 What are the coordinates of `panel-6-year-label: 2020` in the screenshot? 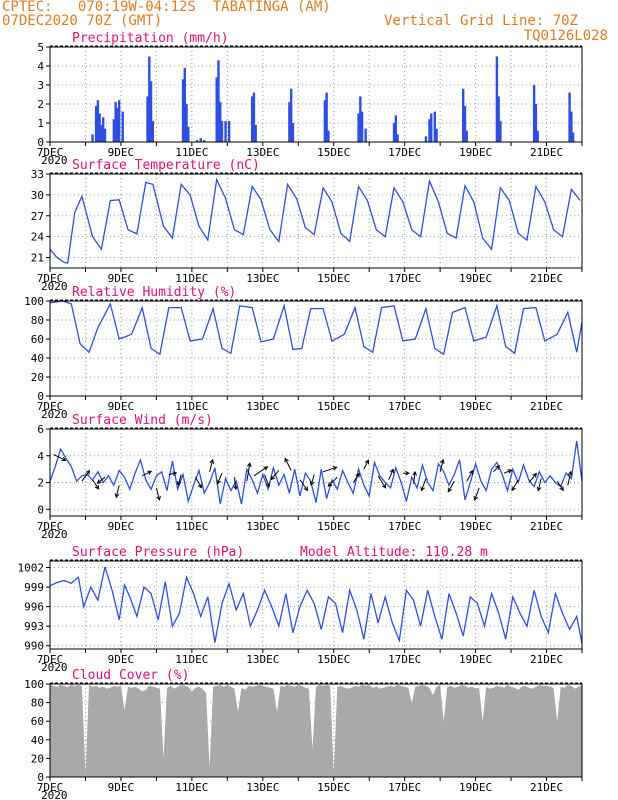 It's located at (54, 794).